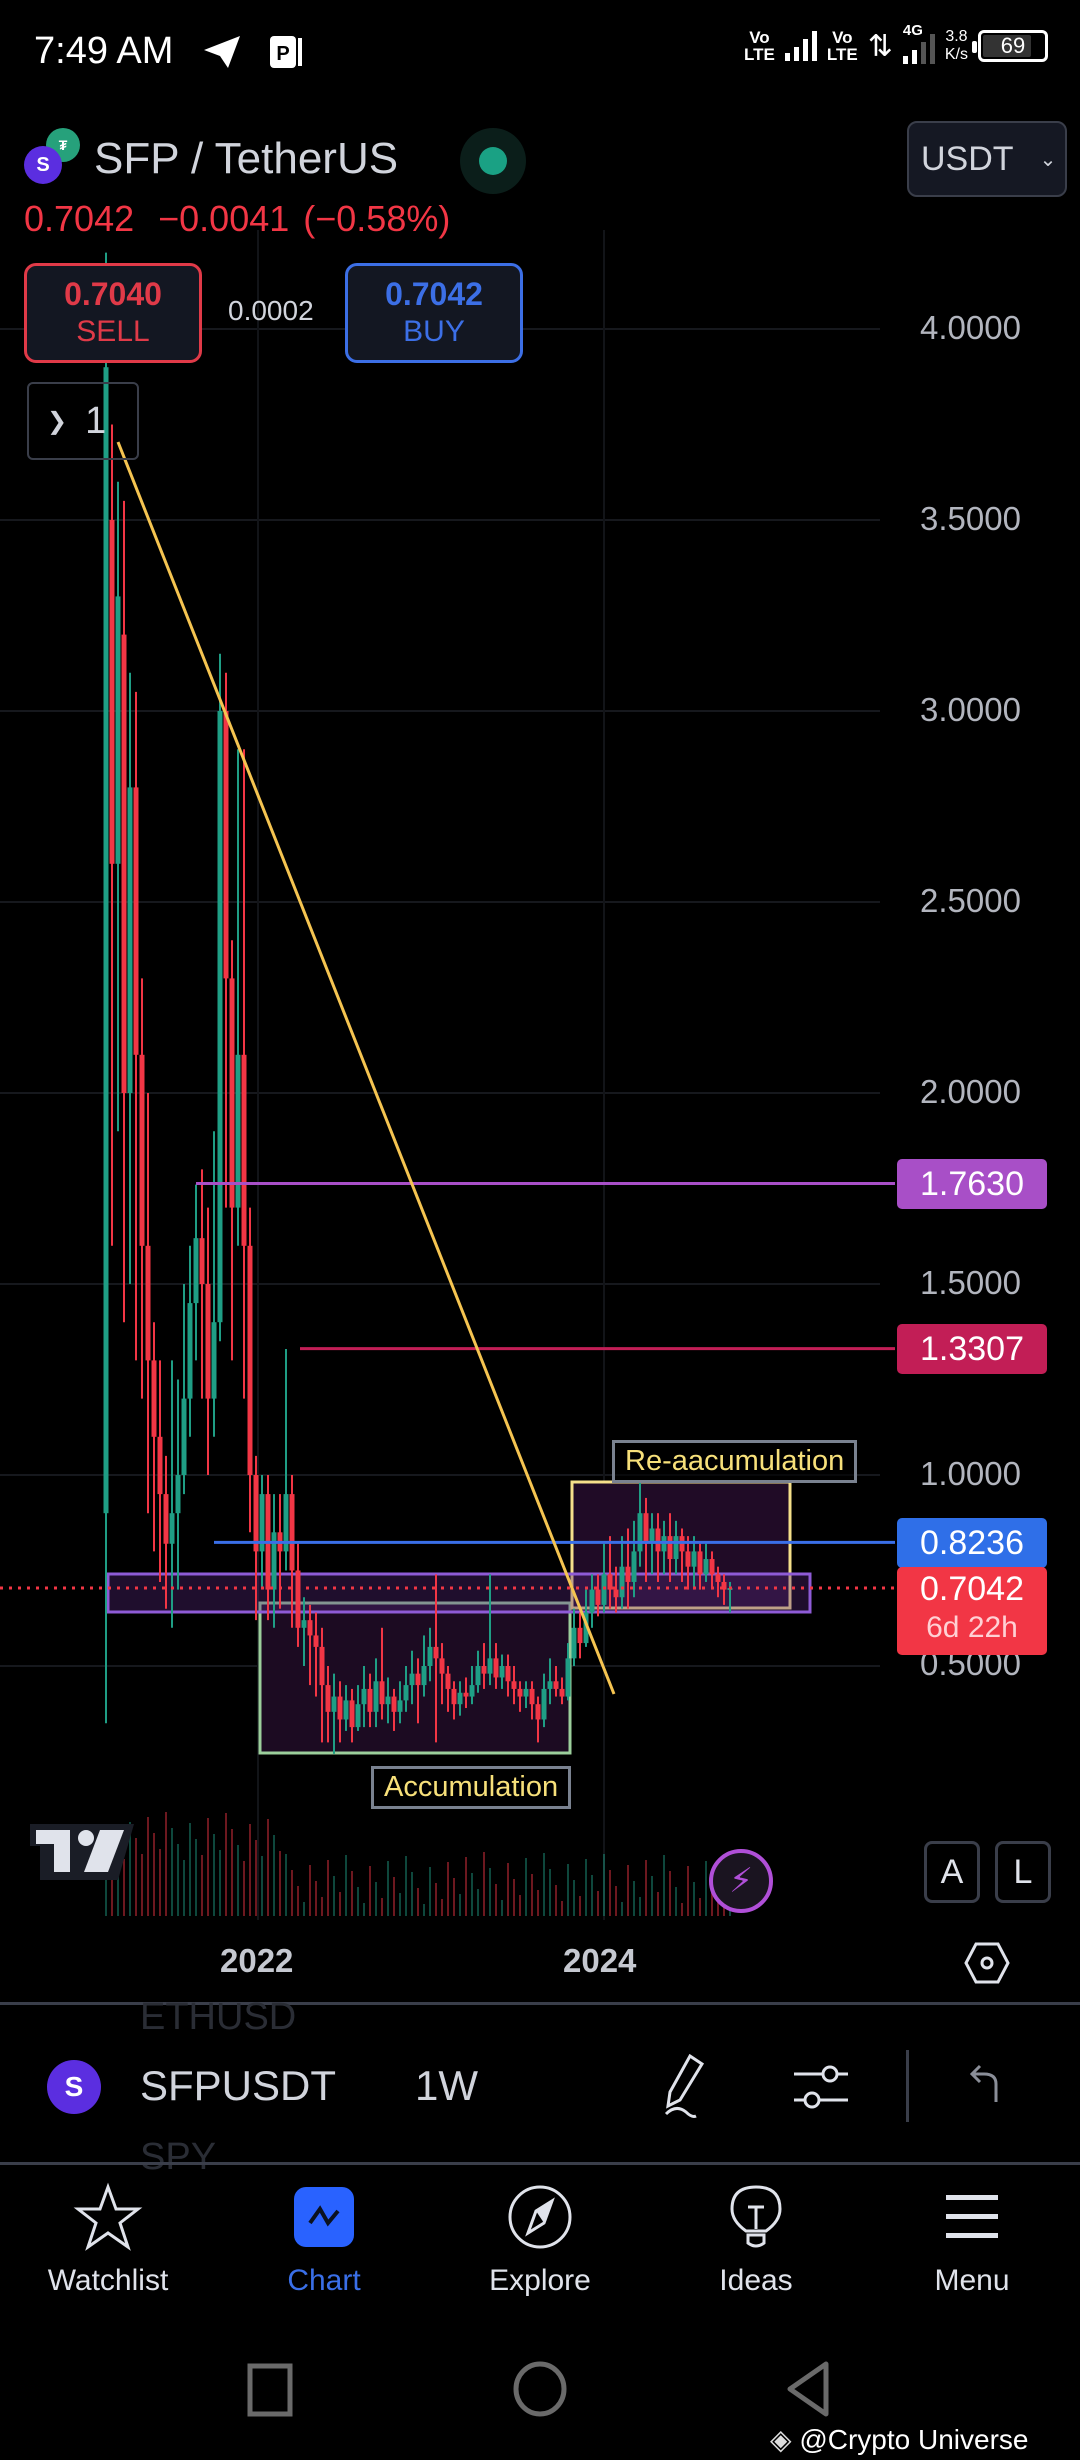 This screenshot has width=1080, height=2460. I want to click on pair-title: SFP / TetherUS, so click(246, 158).